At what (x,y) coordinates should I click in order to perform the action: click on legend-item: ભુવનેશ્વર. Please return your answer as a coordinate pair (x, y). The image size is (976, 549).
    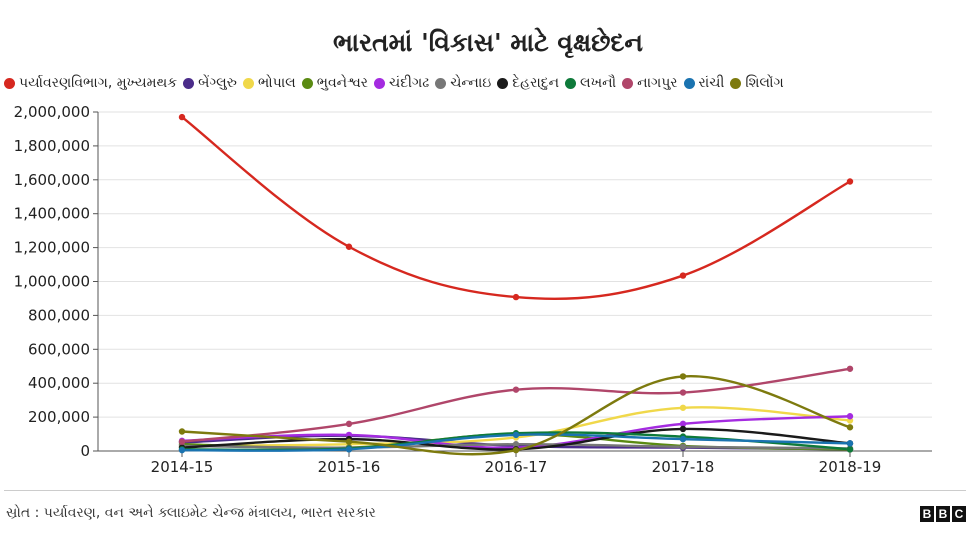
    Looking at the image, I should click on (334, 83).